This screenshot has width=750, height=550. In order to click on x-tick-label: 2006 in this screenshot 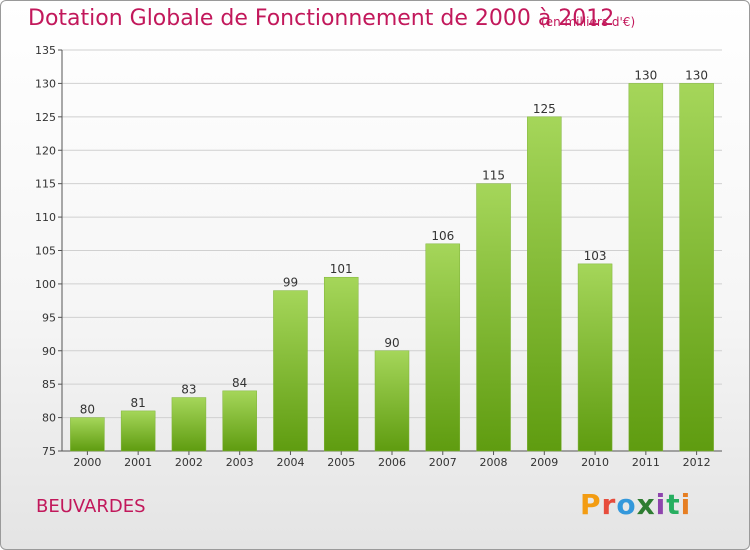, I will do `click(392, 462)`.